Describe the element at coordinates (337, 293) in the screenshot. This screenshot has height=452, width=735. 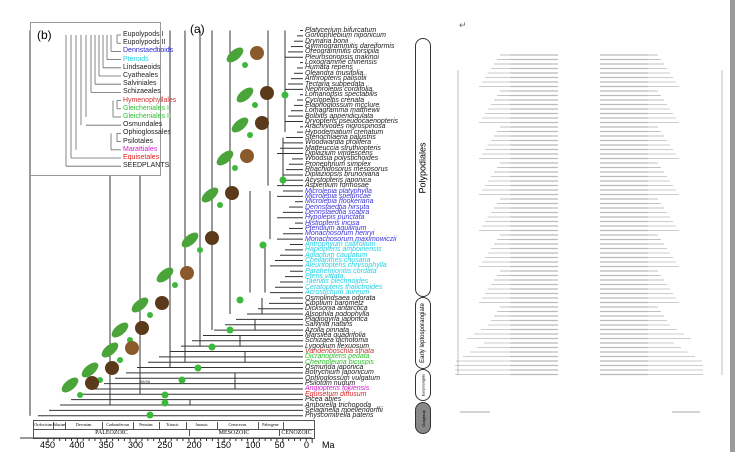
I see `taxon-label: Acrostichum aureum` at that location.